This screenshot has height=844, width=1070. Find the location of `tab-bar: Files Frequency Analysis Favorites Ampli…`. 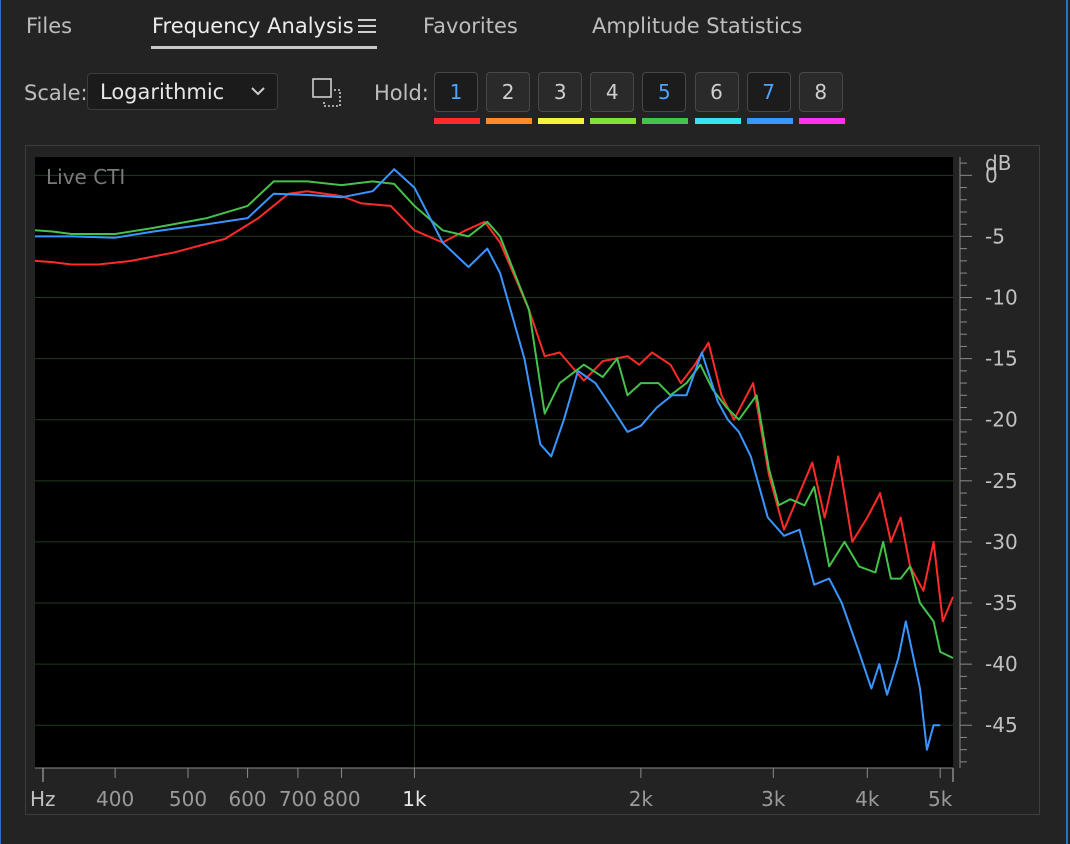

tab-bar: Files Frequency Analysis Favorites Ampli… is located at coordinates (535, 26).